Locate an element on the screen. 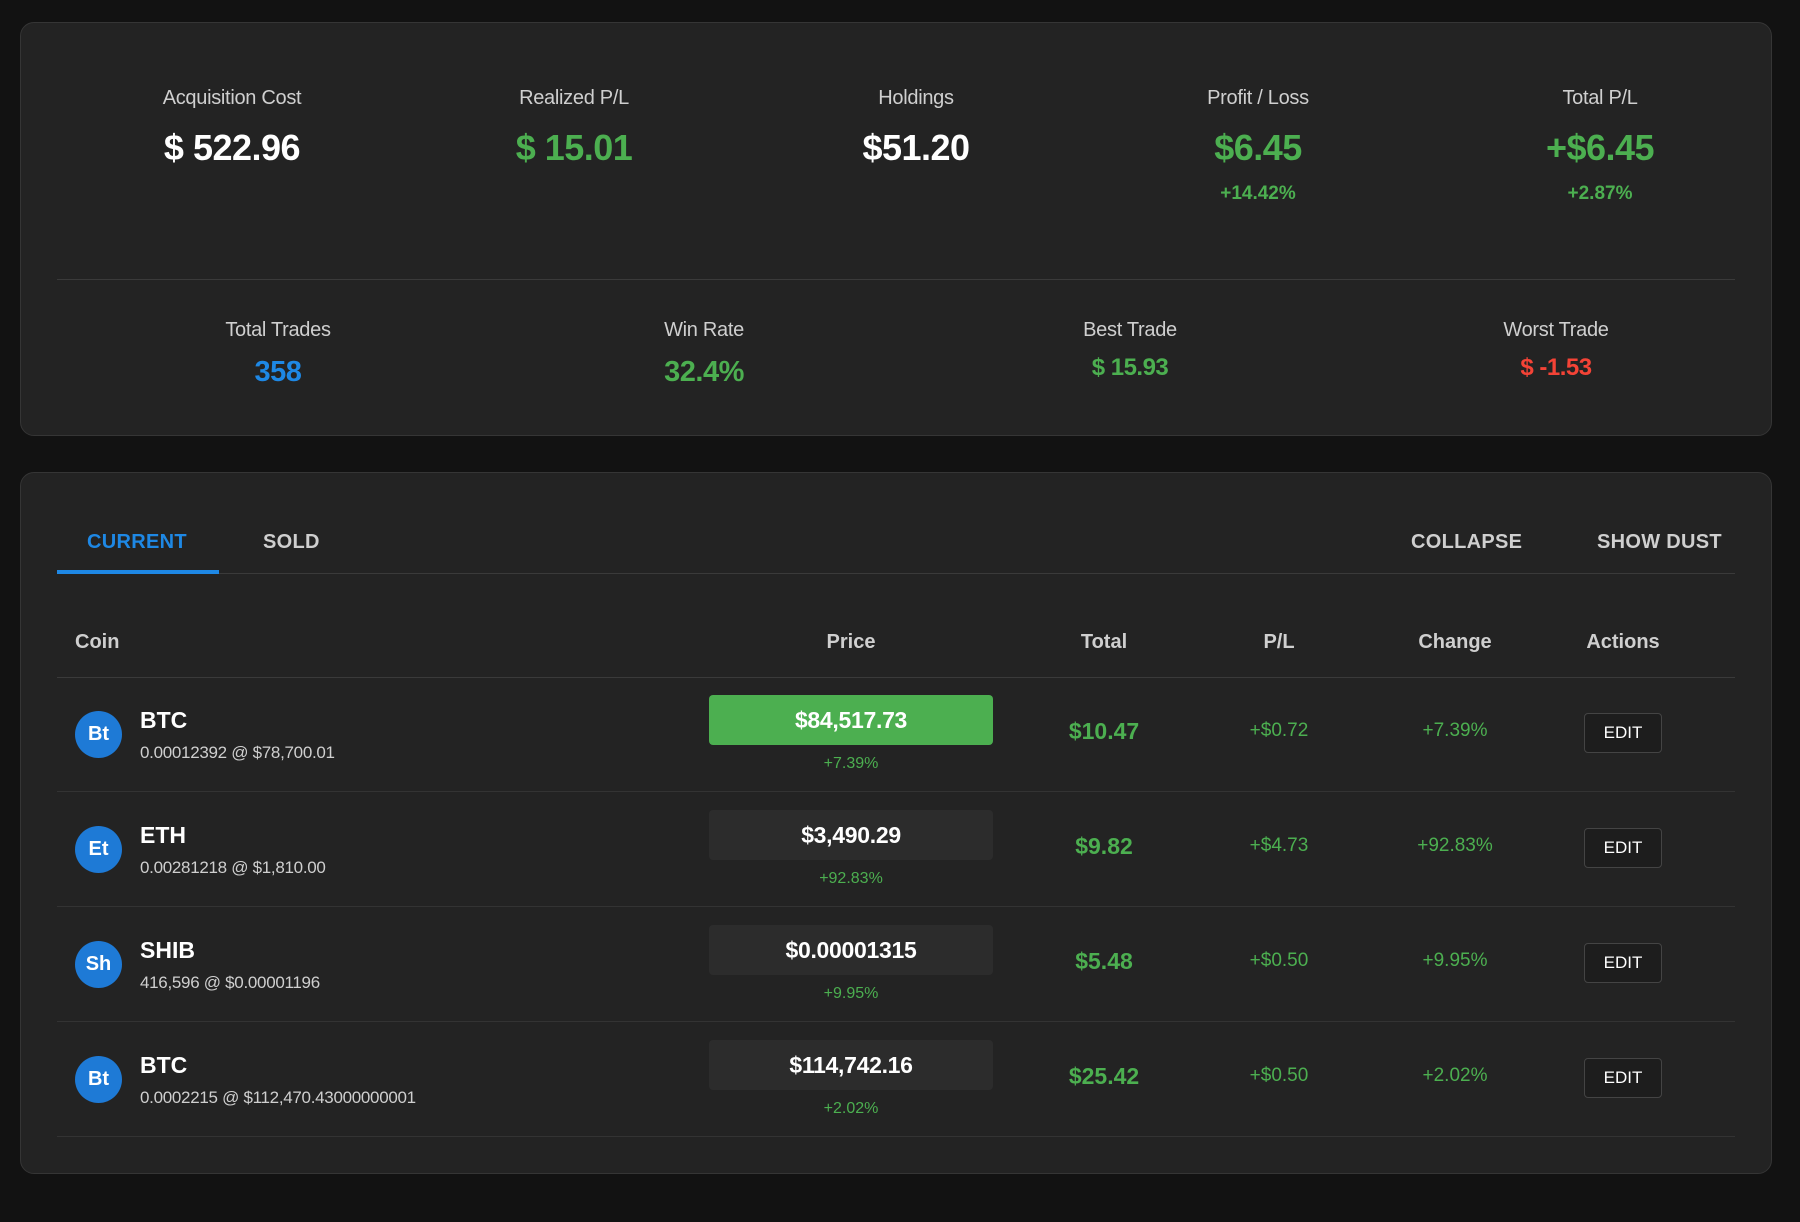 The width and height of the screenshot is (1800, 1222). price-badge: $0.00001315 is located at coordinates (851, 950).